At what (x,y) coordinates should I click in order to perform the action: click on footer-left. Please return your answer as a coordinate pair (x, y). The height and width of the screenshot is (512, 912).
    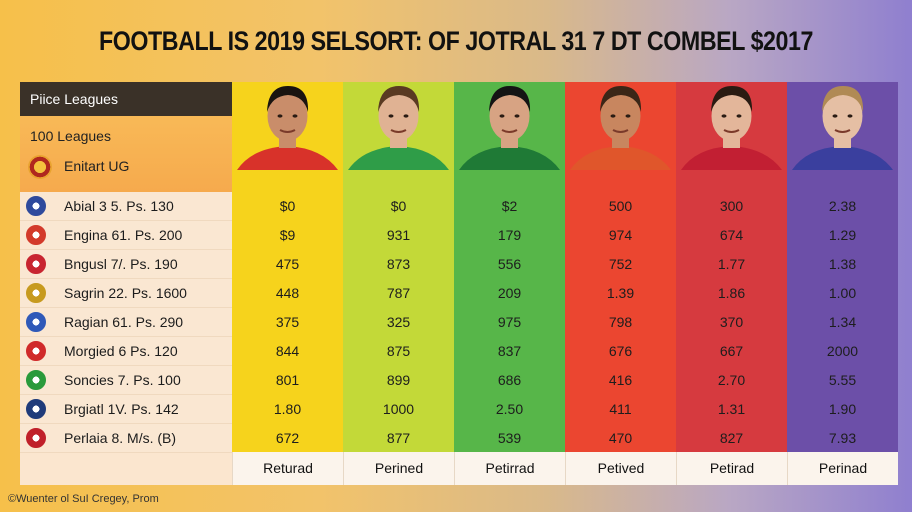
    Looking at the image, I should click on (126, 468).